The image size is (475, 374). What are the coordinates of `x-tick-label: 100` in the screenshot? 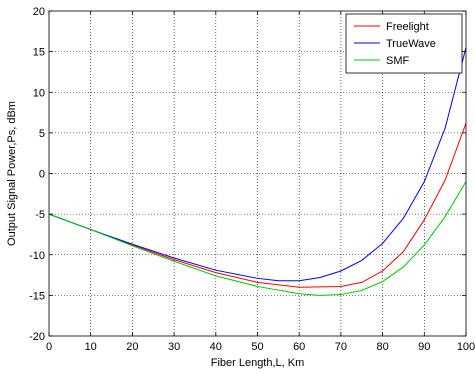 It's located at (466, 347).